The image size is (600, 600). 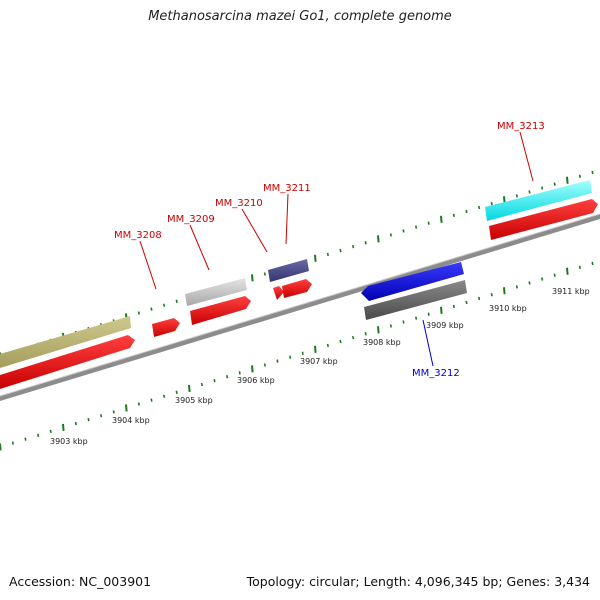 What do you see at coordinates (436, 373) in the screenshot?
I see `gene-label-mm-3212: MM_3212` at bounding box center [436, 373].